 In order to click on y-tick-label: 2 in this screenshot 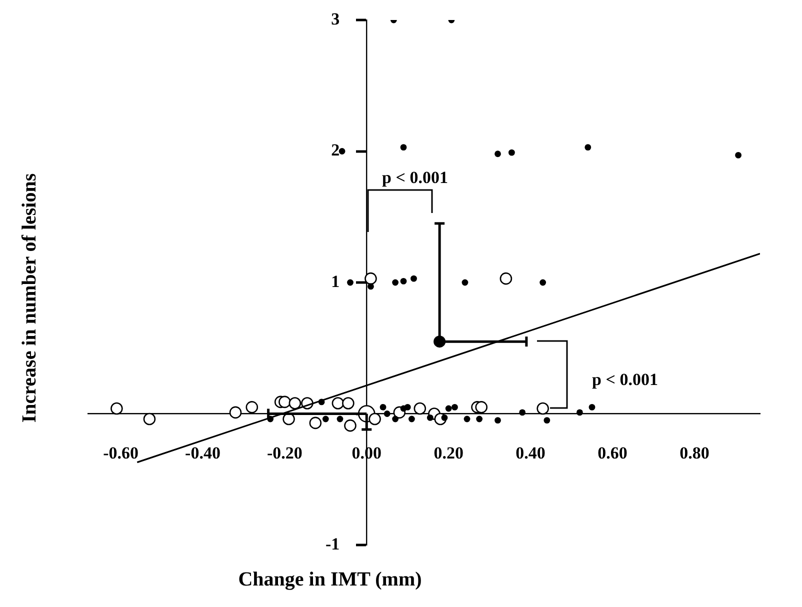, I will do `click(335, 150)`.